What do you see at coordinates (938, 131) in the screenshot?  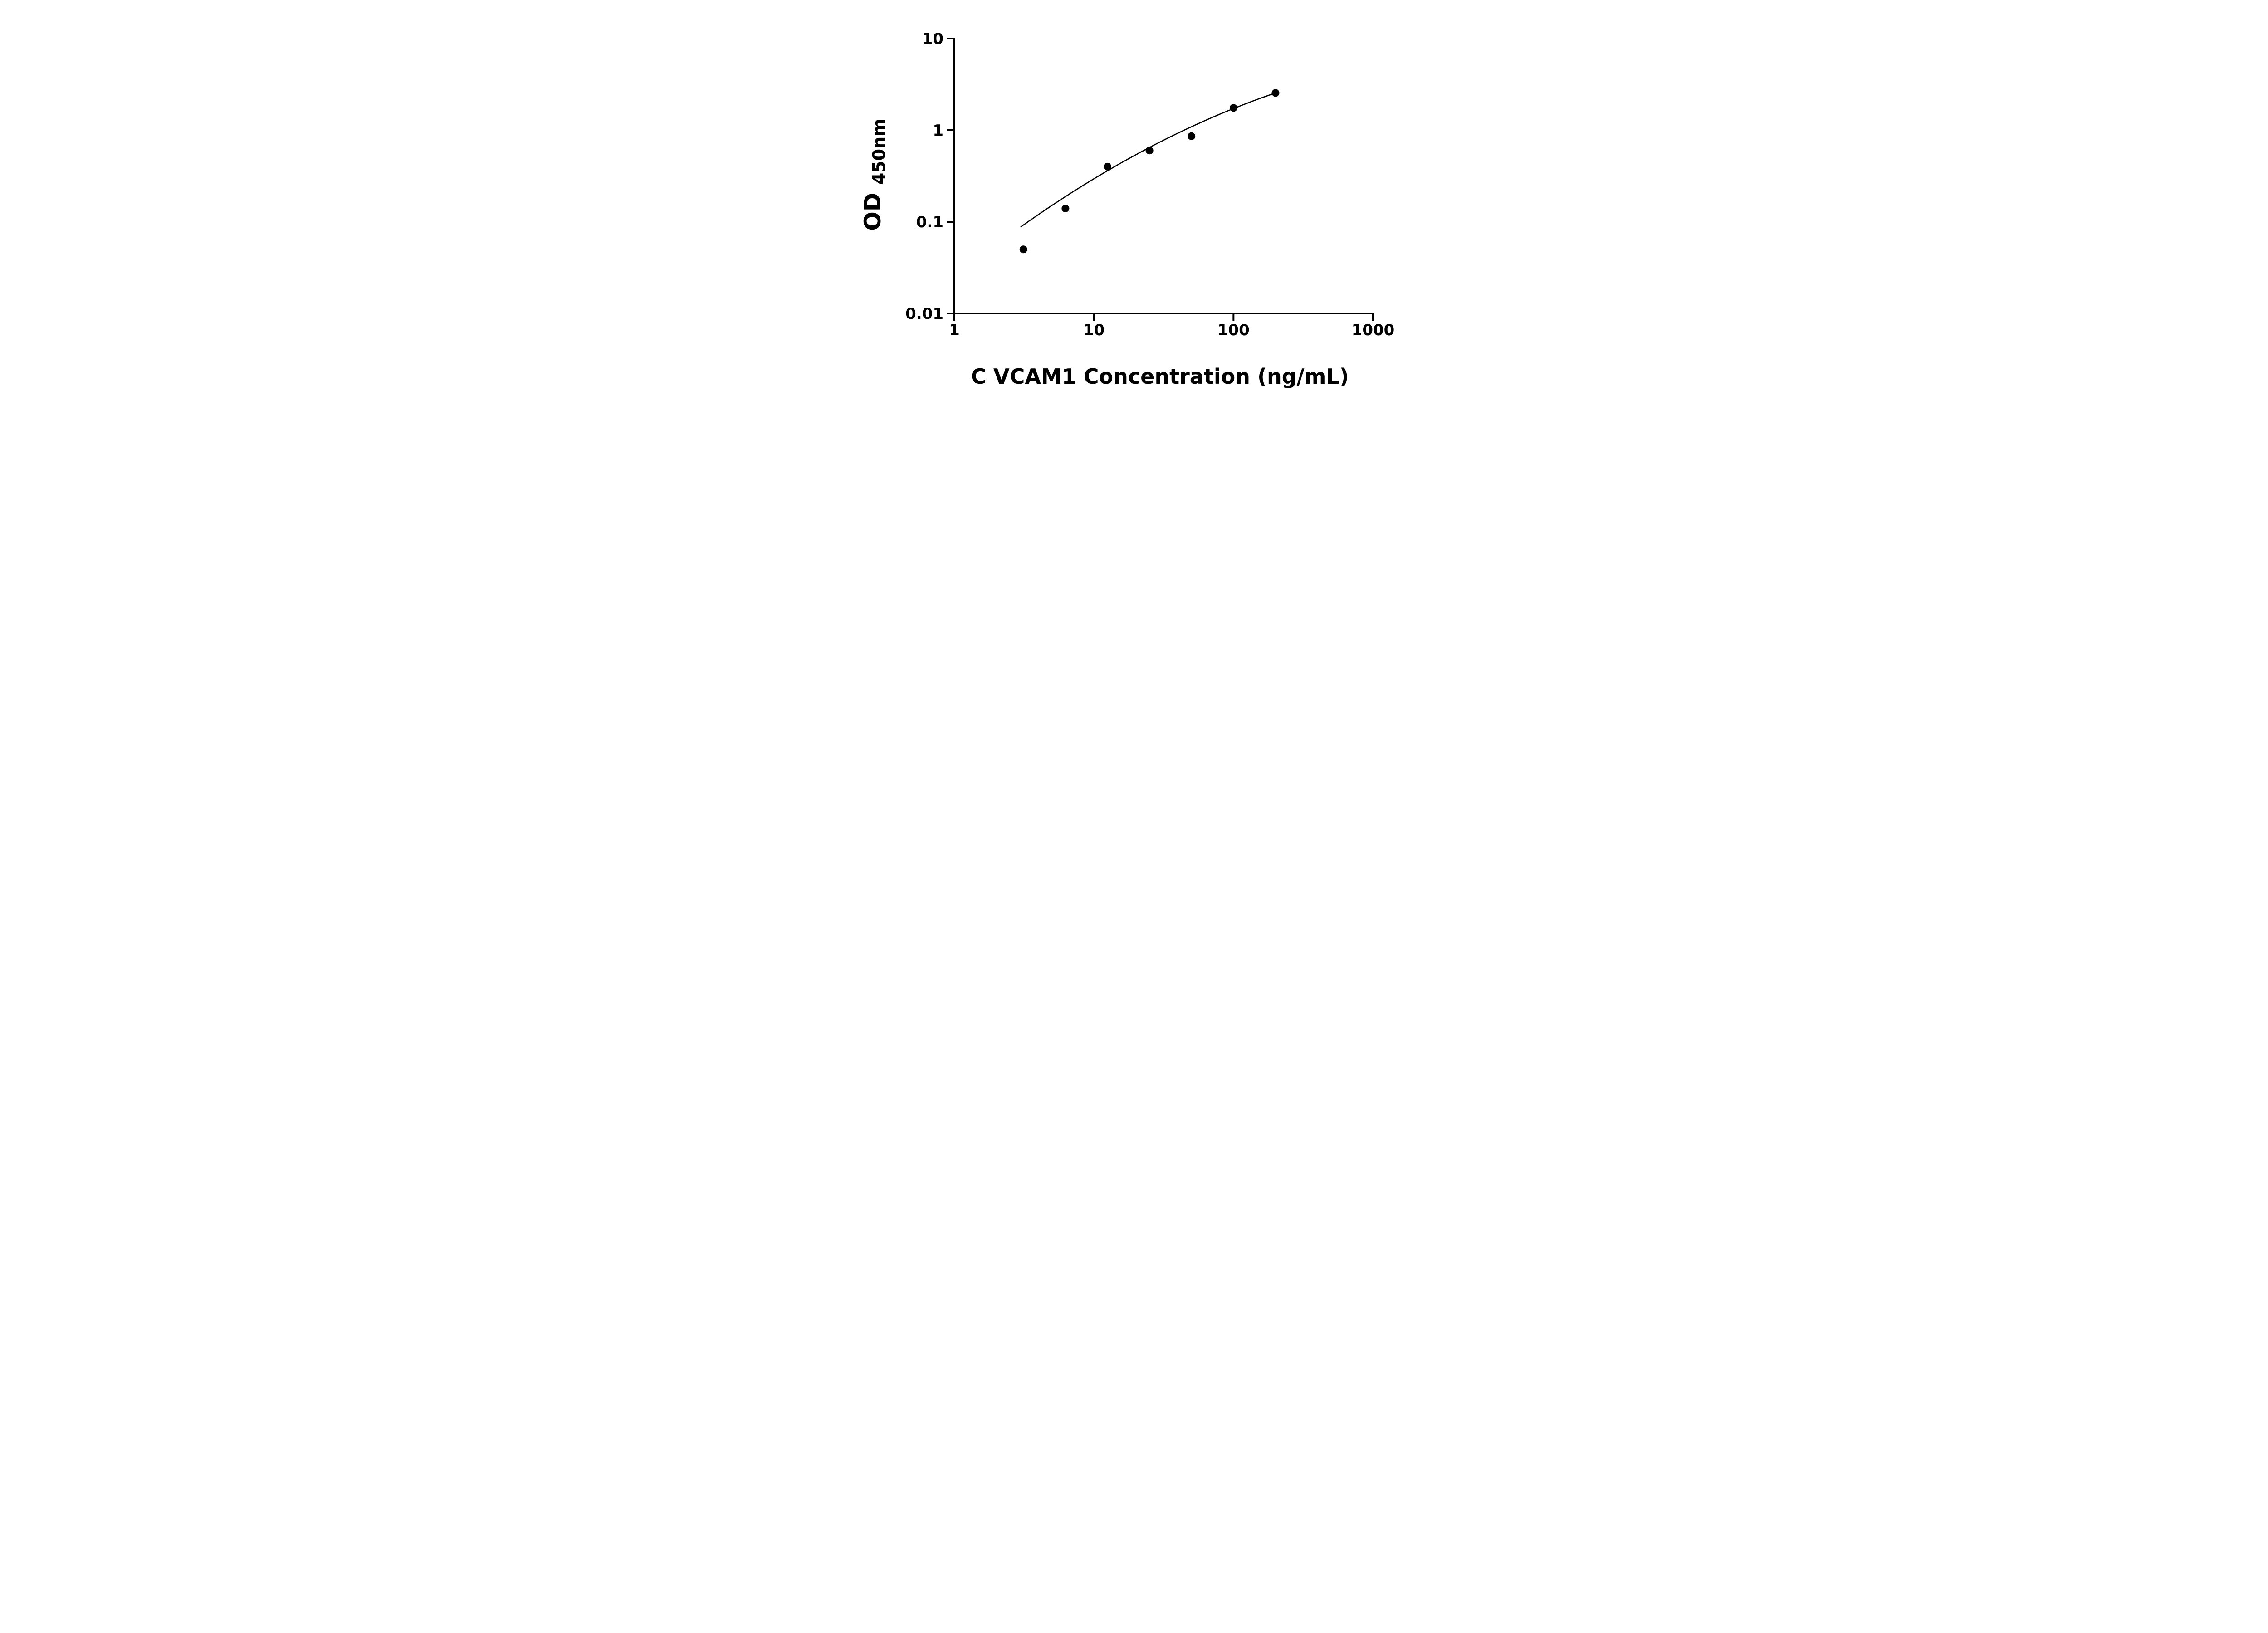 I see `y-axis-tick-label: 1` at bounding box center [938, 131].